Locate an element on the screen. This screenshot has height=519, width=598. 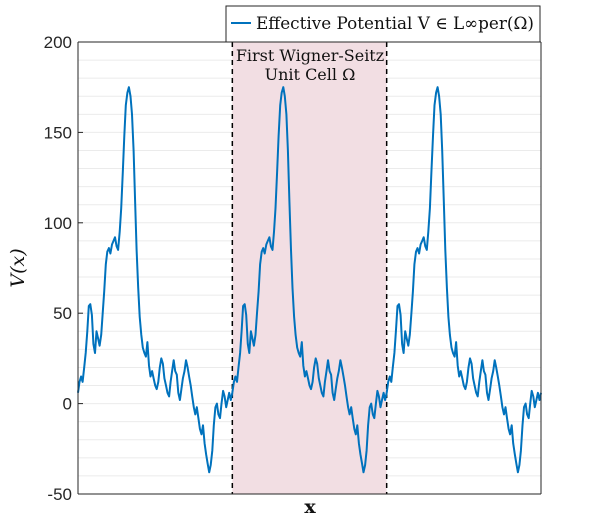
y-tick-label: 50 is located at coordinates (62, 313).